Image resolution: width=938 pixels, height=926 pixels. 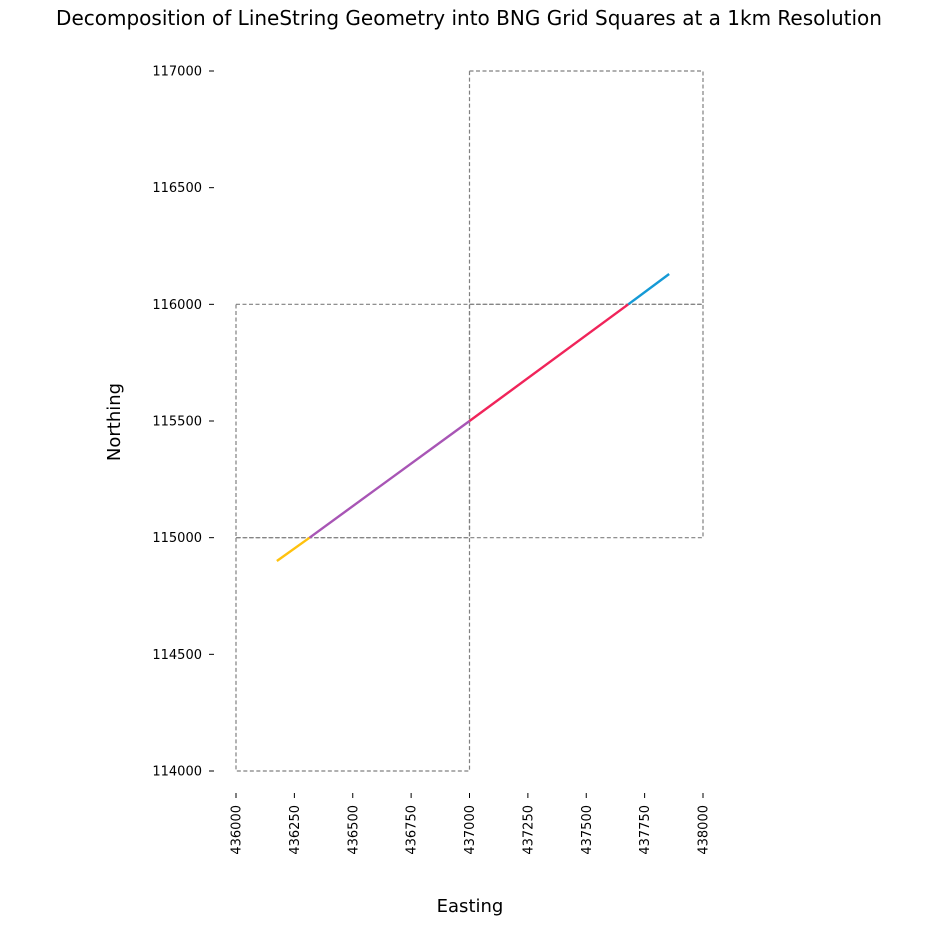 I want to click on x-axis-label: Easting, so click(x=470, y=906).